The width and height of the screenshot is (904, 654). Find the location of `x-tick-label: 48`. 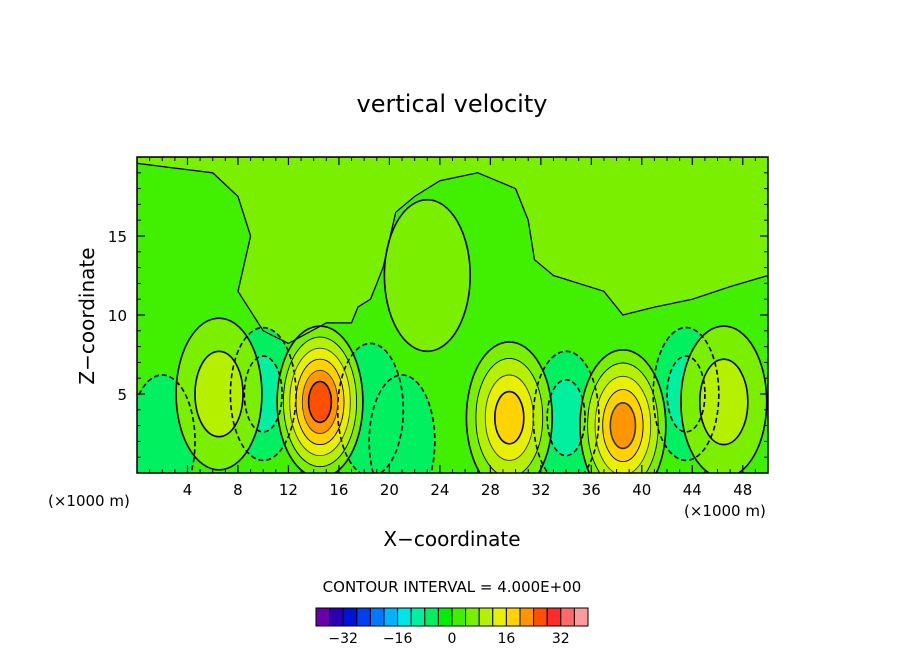

x-tick-label: 48 is located at coordinates (742, 490).